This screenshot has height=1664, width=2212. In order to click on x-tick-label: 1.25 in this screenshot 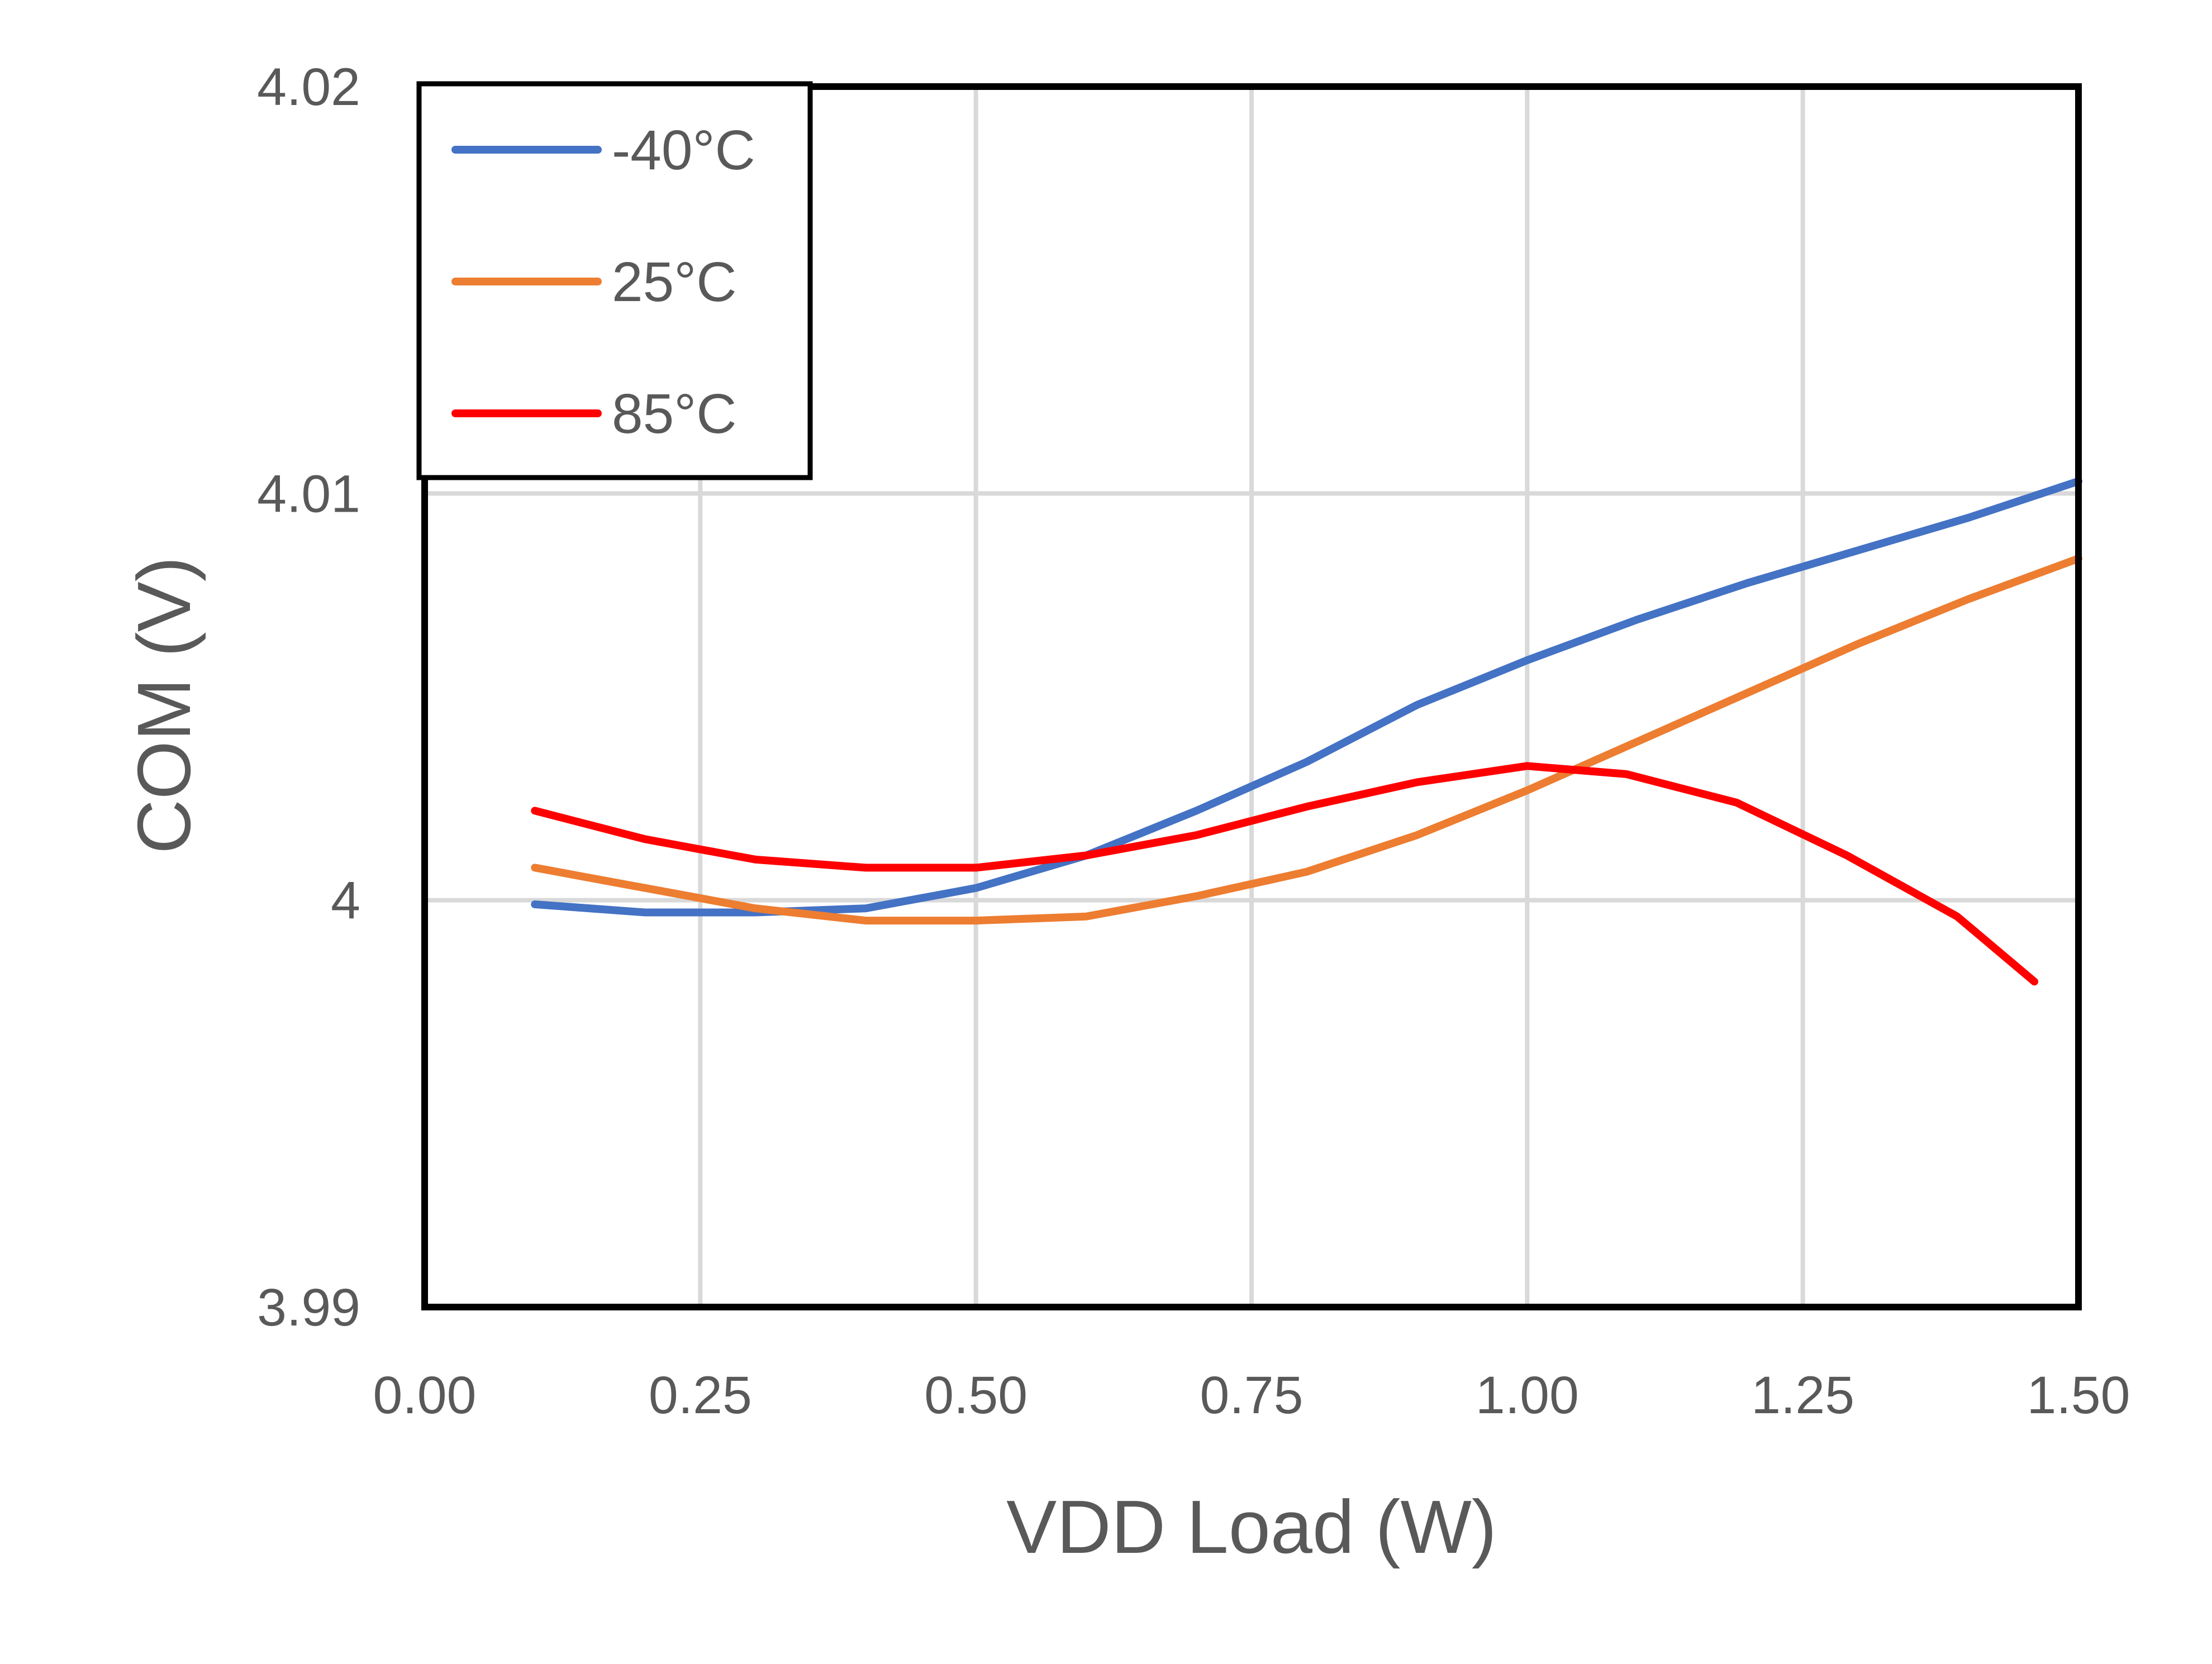, I will do `click(1802, 1395)`.